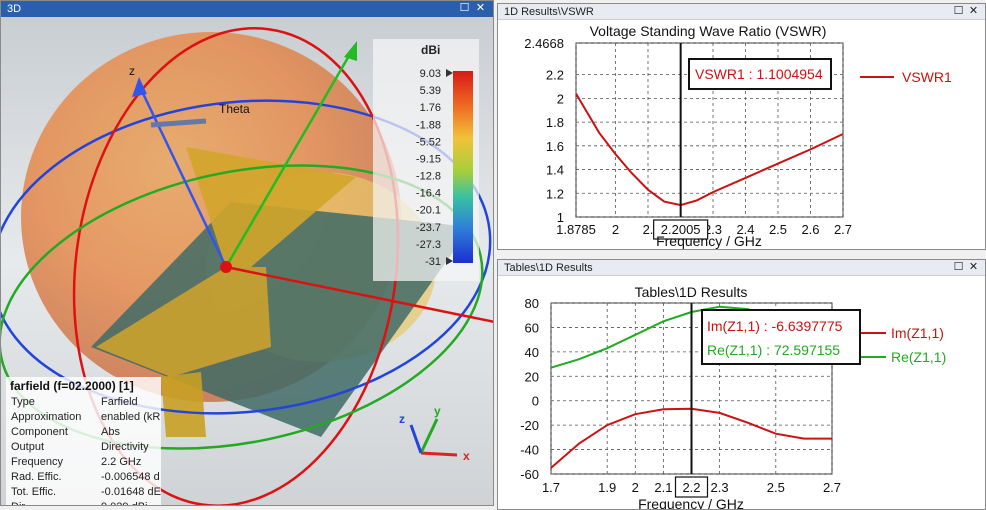 The image size is (986, 510). Describe the element at coordinates (555, 146) in the screenshot. I see `y-tick-label: 1.6` at that location.